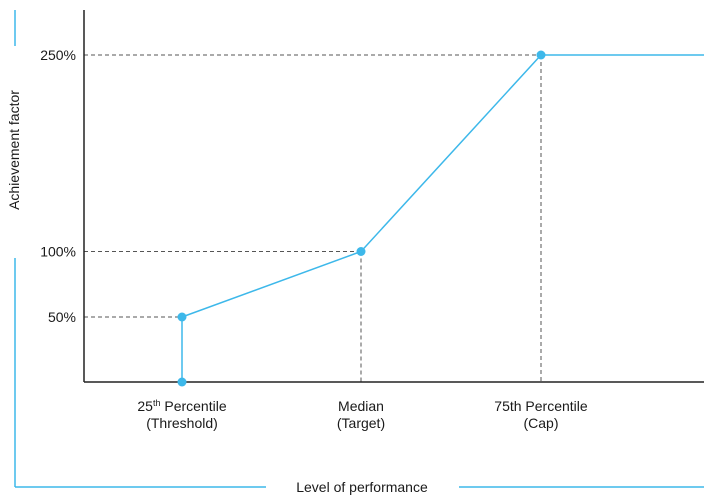 This screenshot has height=496, width=704. Describe the element at coordinates (541, 406) in the screenshot. I see `x-category-label: 75th Percentile` at that location.